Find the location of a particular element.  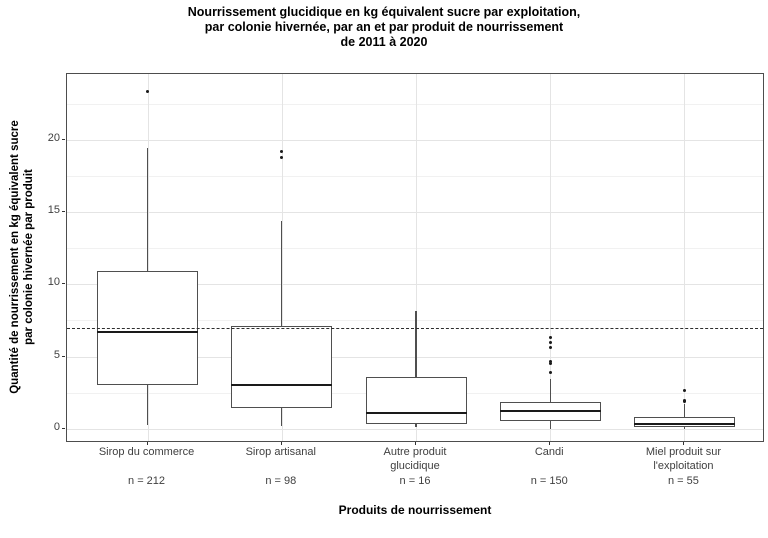

x-category-name-line: l'exploitation is located at coordinates (683, 465).